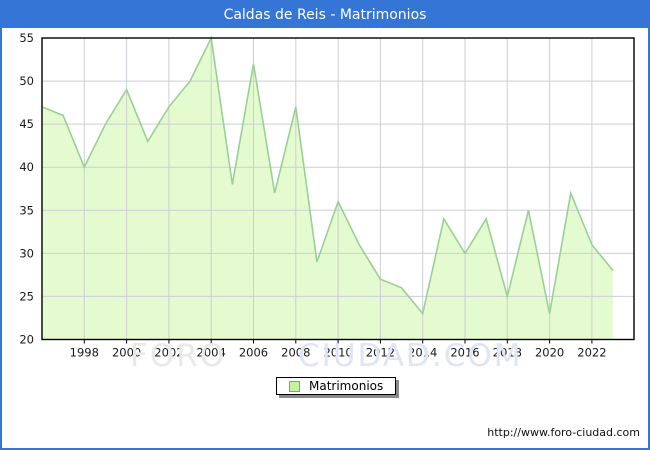 Image resolution: width=650 pixels, height=450 pixels. Describe the element at coordinates (168, 353) in the screenshot. I see `x-tick-label: 2002` at that location.